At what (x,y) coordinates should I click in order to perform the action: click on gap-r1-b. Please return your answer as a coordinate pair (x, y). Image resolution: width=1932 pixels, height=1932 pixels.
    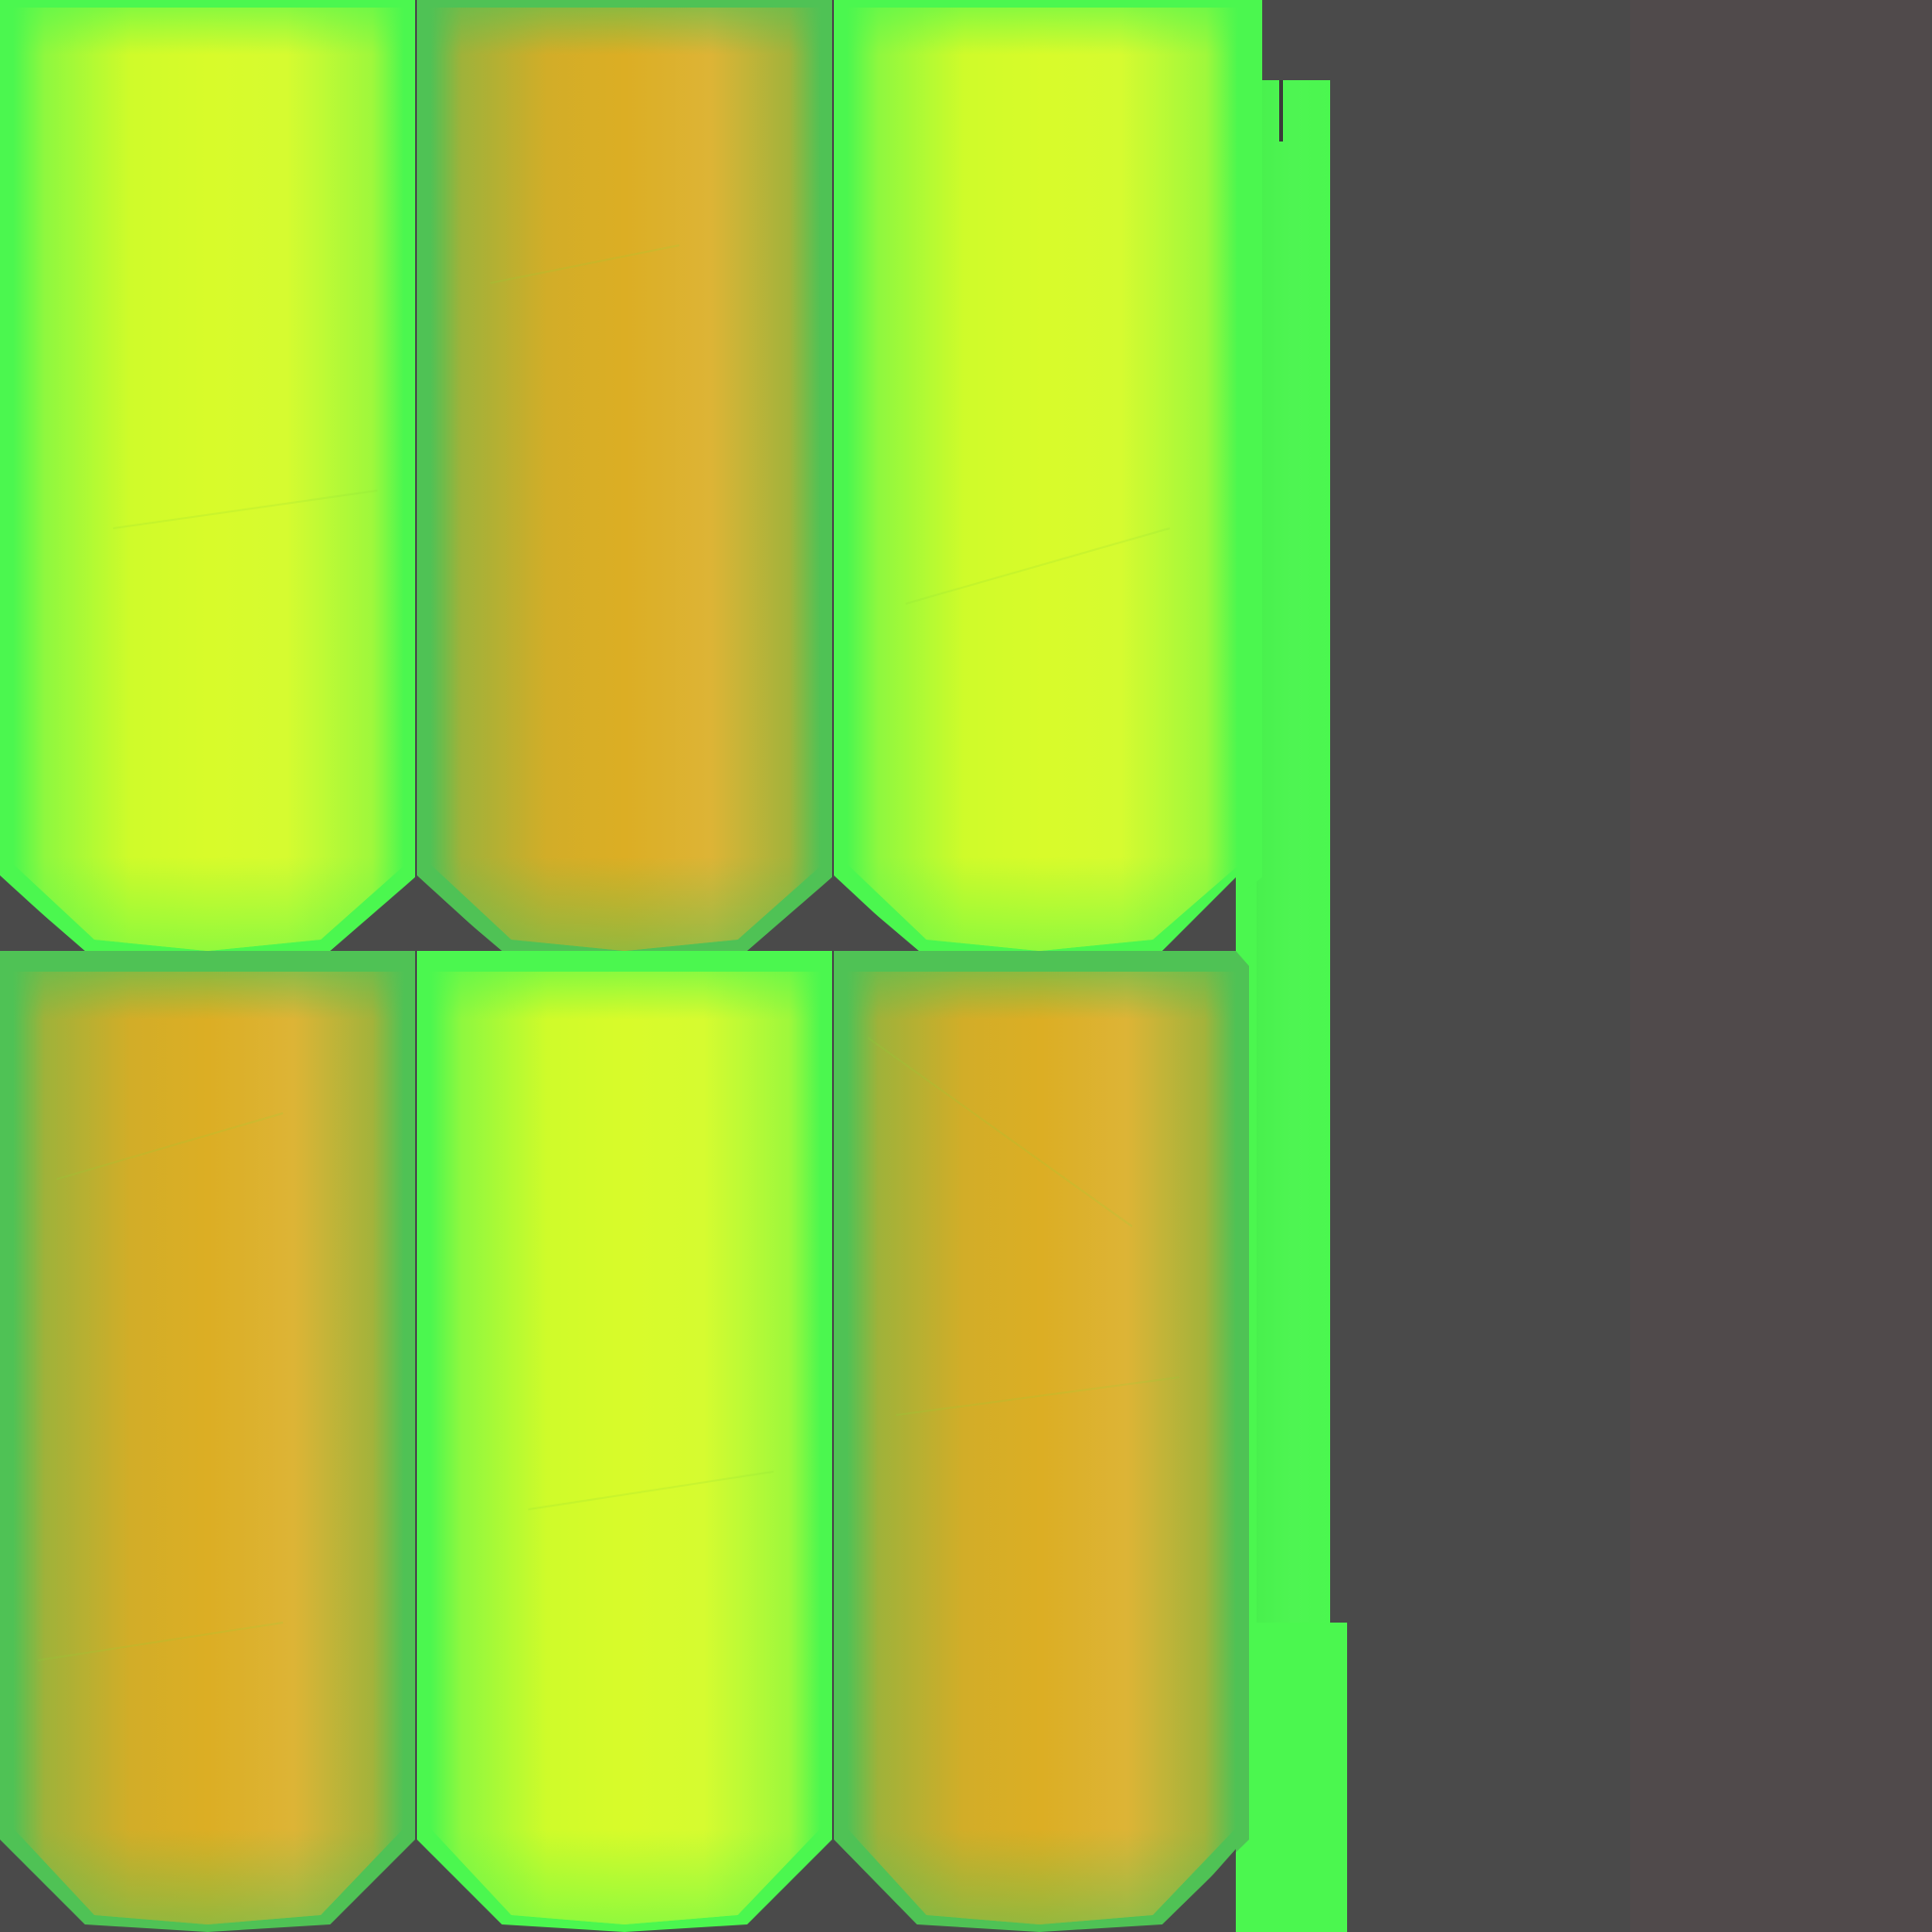
    Looking at the image, I should click on (416, 914).